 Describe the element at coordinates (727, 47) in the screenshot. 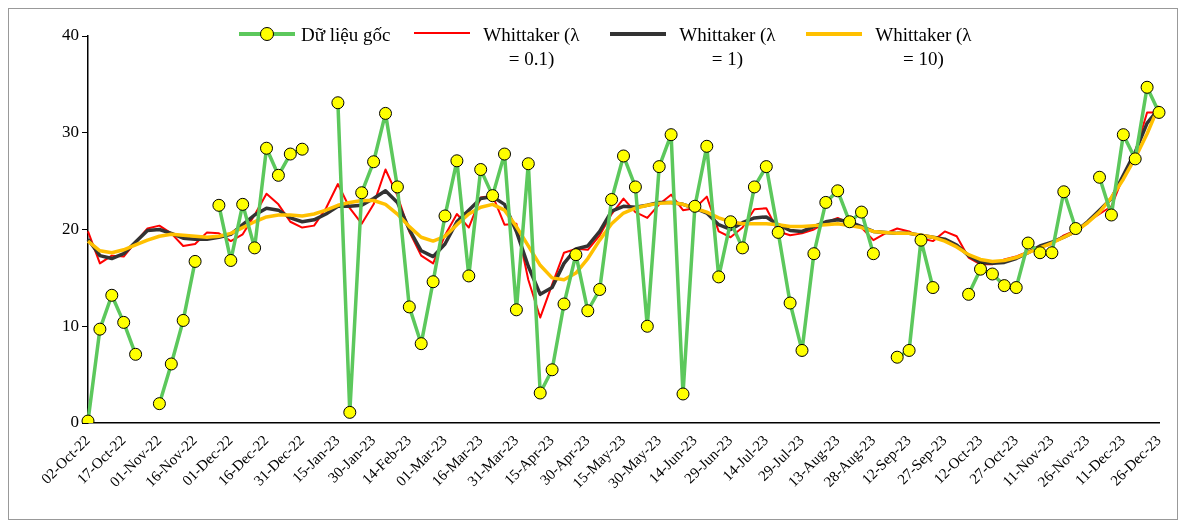

I see `legend-label: Whittaker (λ = 1)` at that location.